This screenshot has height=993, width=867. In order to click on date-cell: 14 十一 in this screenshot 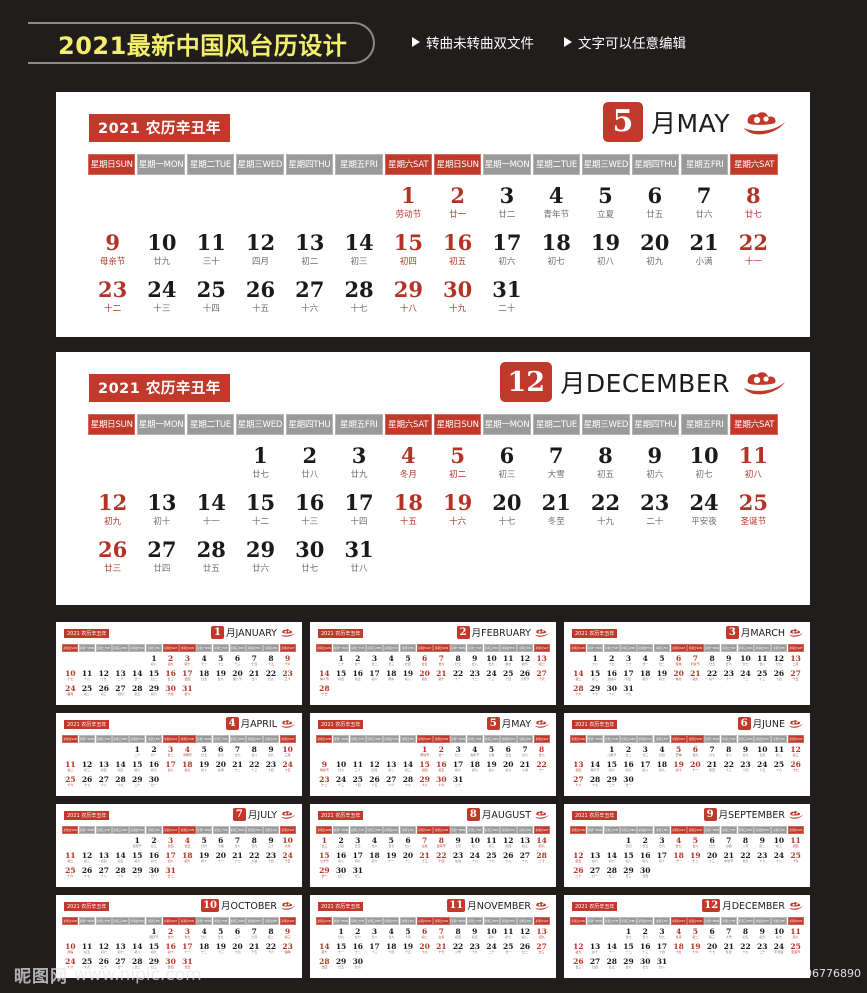, I will do `click(211, 512)`.